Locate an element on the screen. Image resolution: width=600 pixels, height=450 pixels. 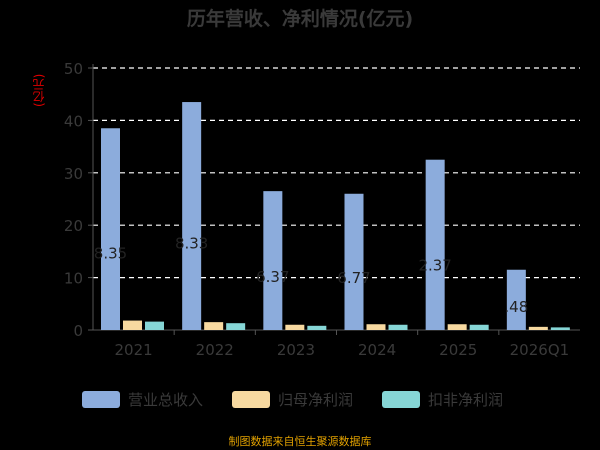
bar-3-2021 is located at coordinates (154, 325).